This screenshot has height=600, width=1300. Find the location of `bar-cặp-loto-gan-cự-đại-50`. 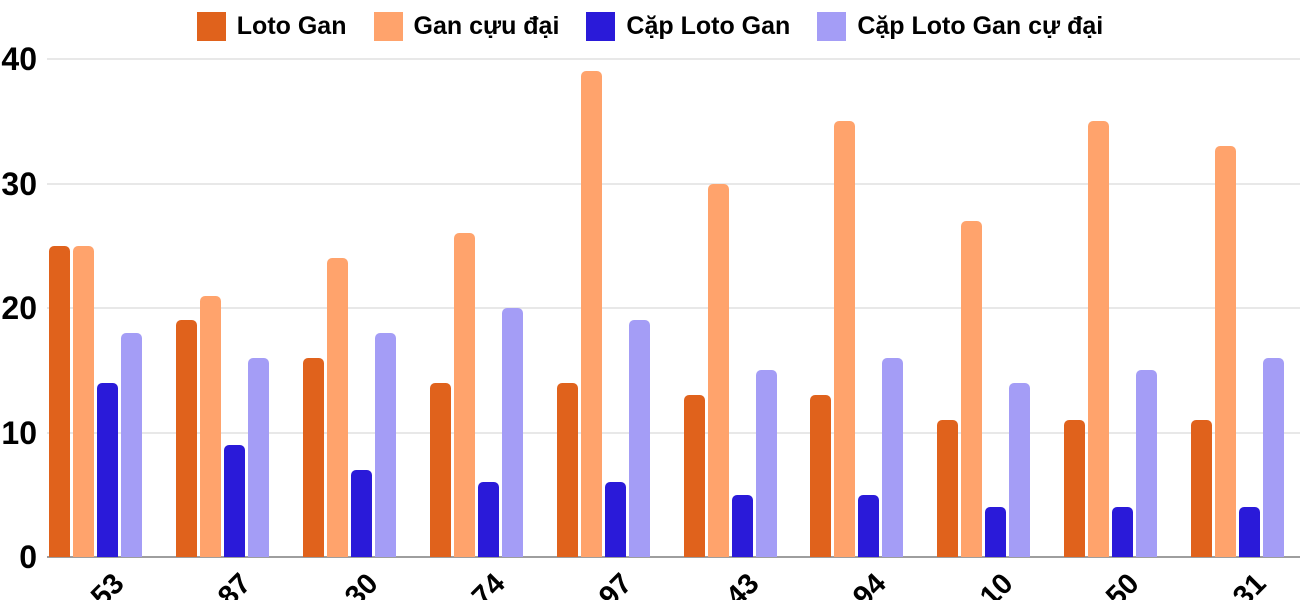

bar-cặp-loto-gan-cự-đại-50 is located at coordinates (1147, 463).